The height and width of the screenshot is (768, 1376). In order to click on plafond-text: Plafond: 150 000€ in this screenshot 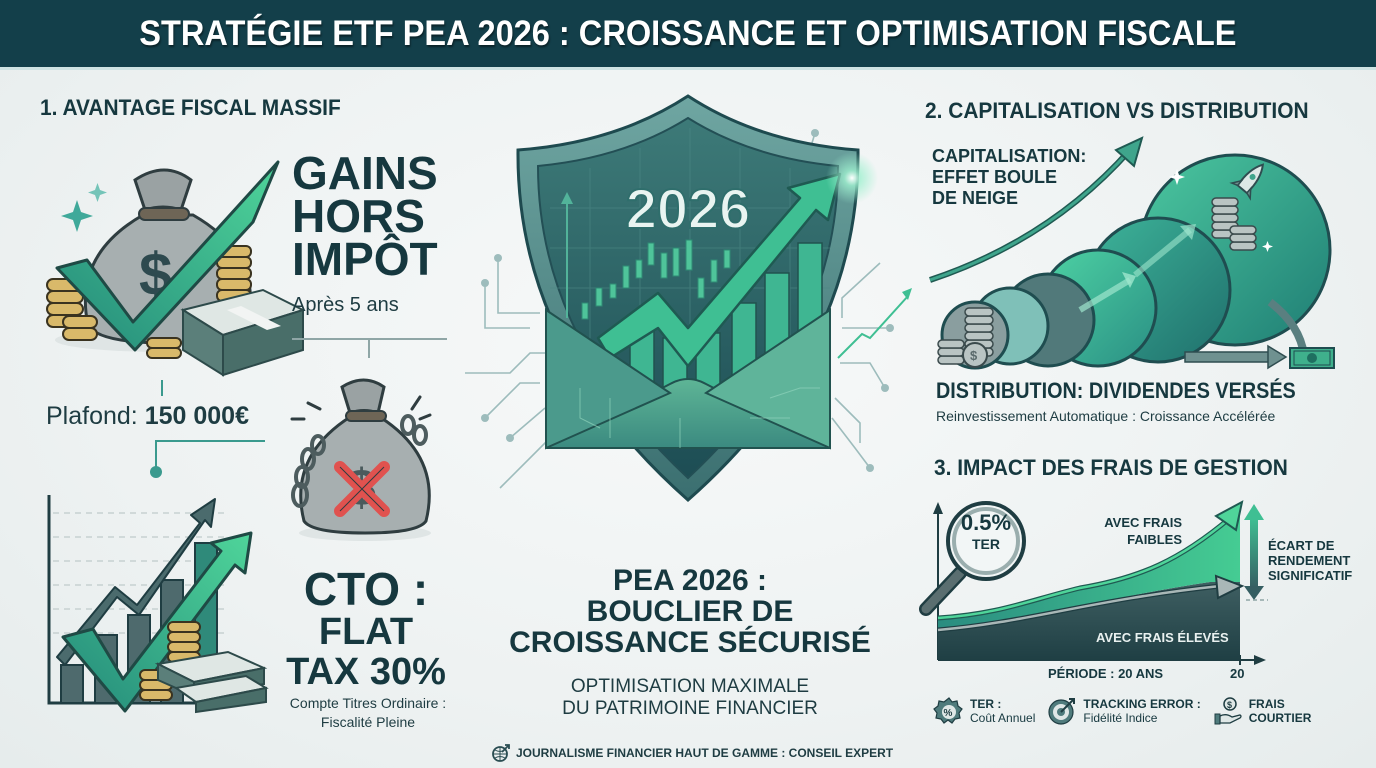, I will do `click(147, 416)`.